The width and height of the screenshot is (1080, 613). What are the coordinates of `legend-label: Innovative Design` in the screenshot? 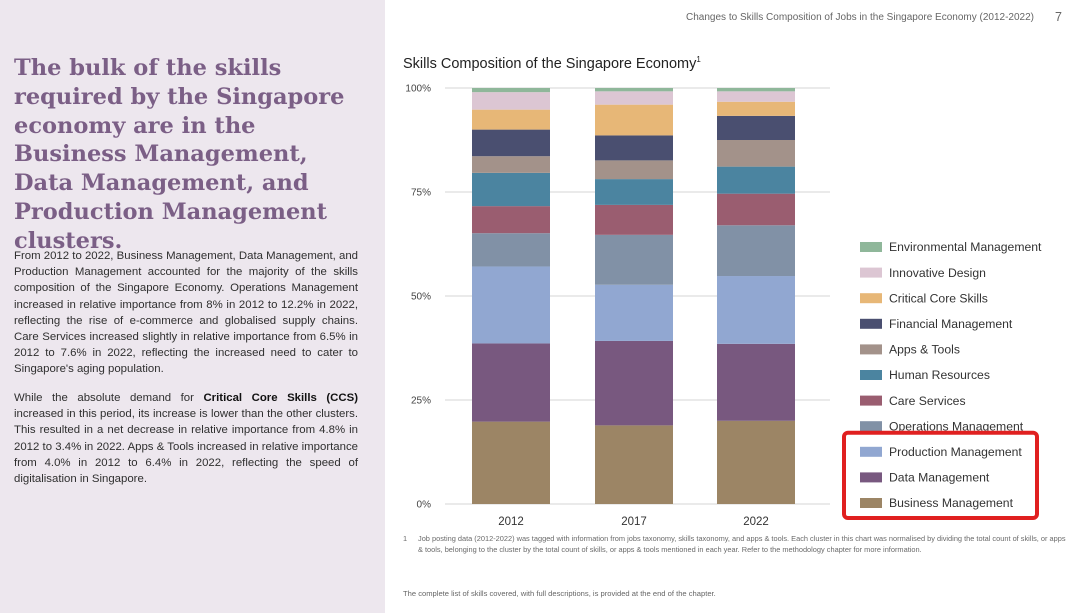 It's located at (937, 273).